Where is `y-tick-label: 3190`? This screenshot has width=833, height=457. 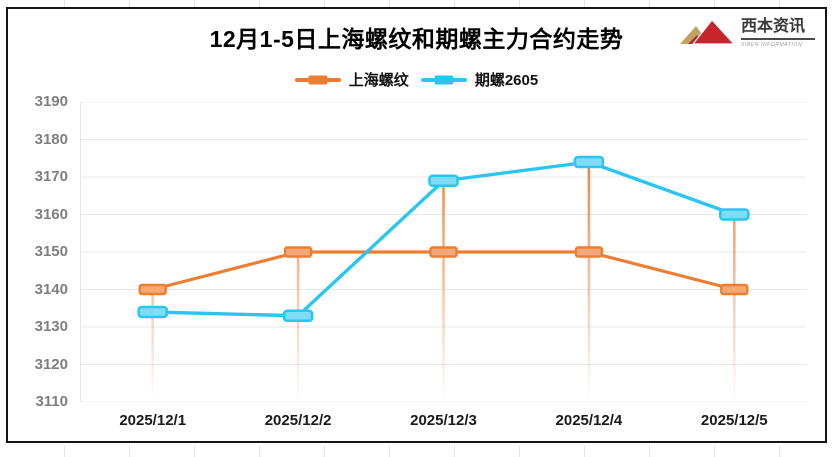 y-tick-label: 3190 is located at coordinates (51, 101).